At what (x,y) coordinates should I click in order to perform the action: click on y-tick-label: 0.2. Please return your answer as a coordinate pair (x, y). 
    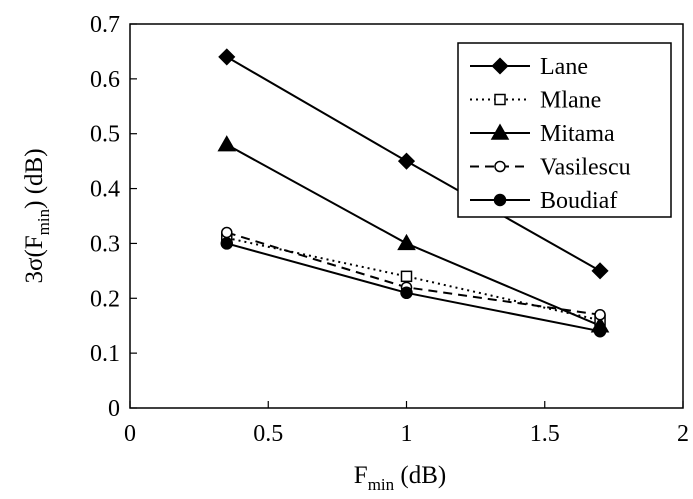
    Looking at the image, I should click on (105, 299).